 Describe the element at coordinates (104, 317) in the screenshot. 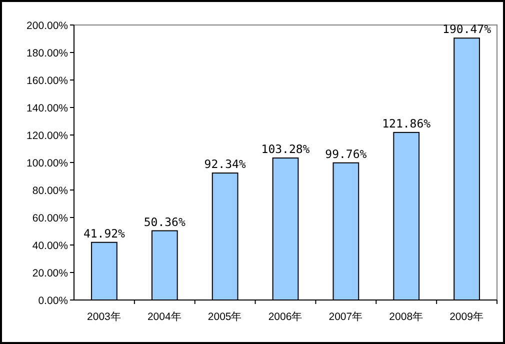

I see `x-tick-label: 2003年` at that location.